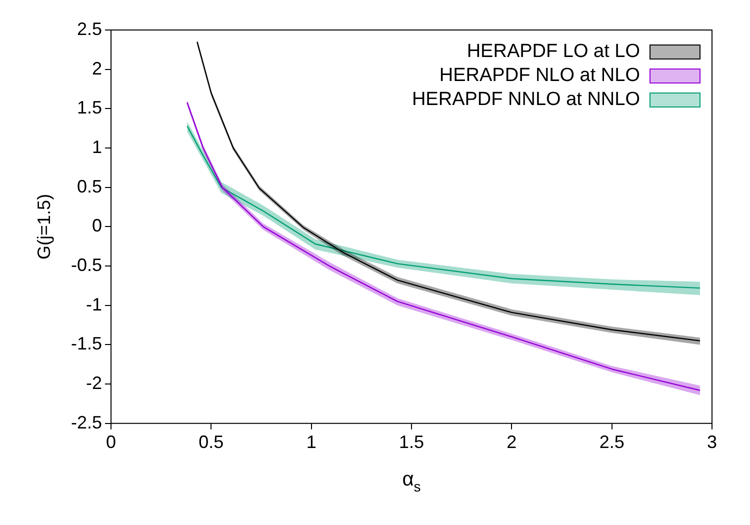 Image resolution: width=750 pixels, height=525 pixels. Describe the element at coordinates (553, 51) in the screenshot. I see `legend-label: HERAPDF LO at LO` at that location.